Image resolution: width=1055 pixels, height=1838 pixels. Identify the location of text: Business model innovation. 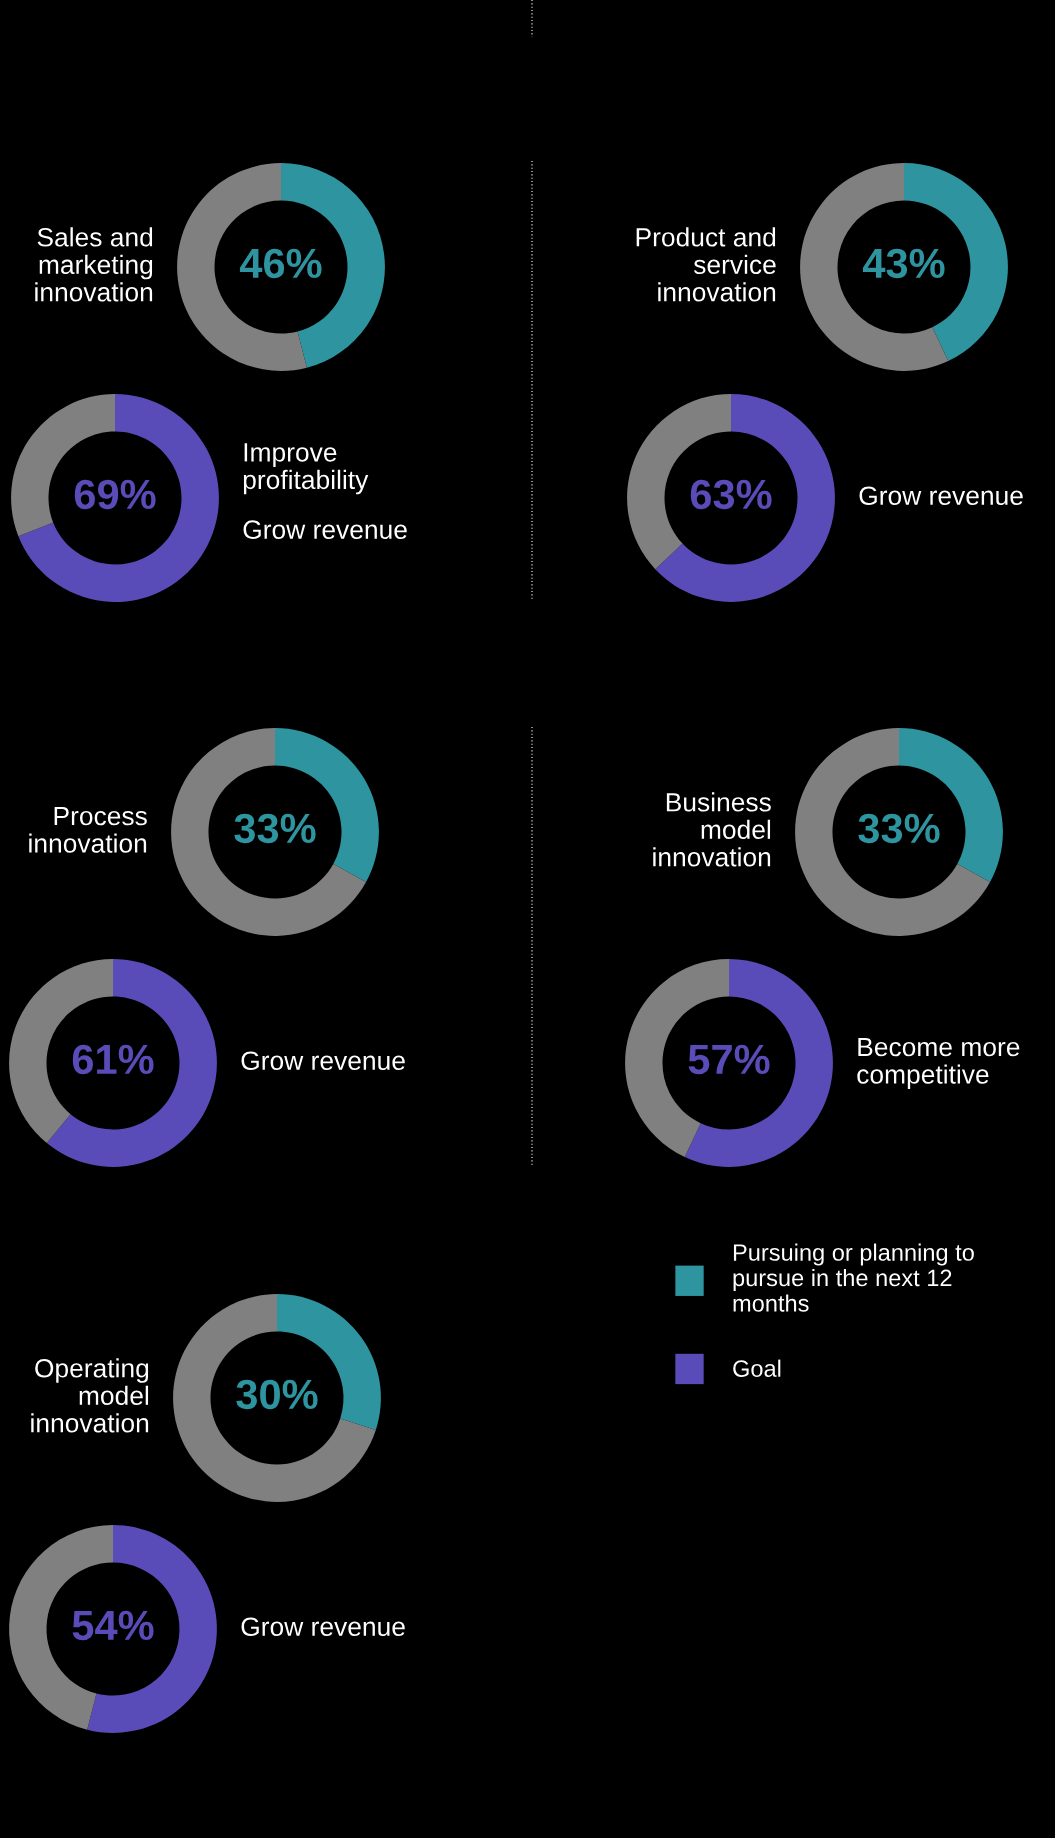
(712, 829).